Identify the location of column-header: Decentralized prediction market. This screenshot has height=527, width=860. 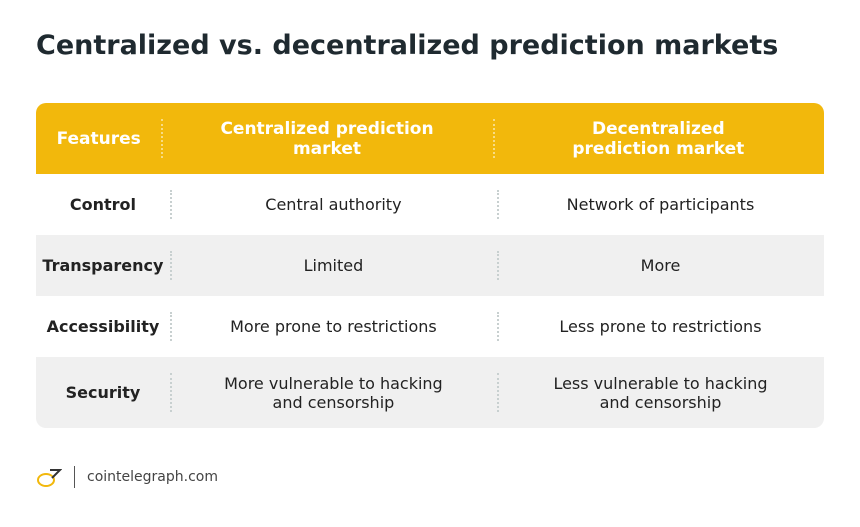
(658, 138).